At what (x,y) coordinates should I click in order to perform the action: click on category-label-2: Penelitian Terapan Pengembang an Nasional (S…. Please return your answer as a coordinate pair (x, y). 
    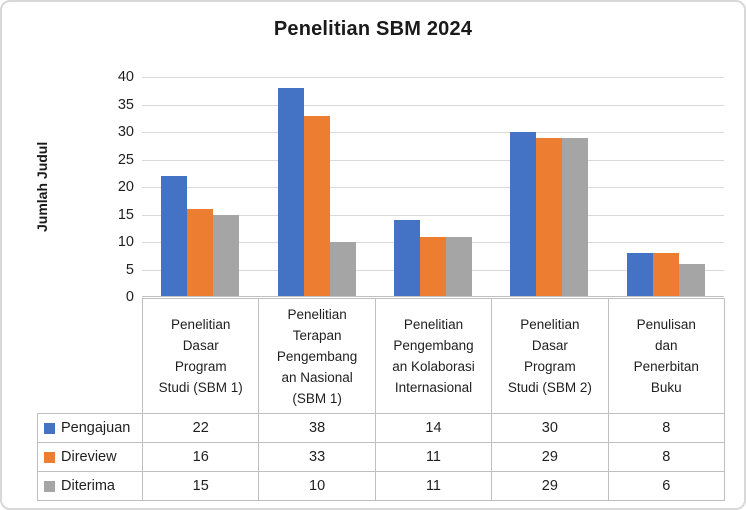
    Looking at the image, I should click on (317, 356).